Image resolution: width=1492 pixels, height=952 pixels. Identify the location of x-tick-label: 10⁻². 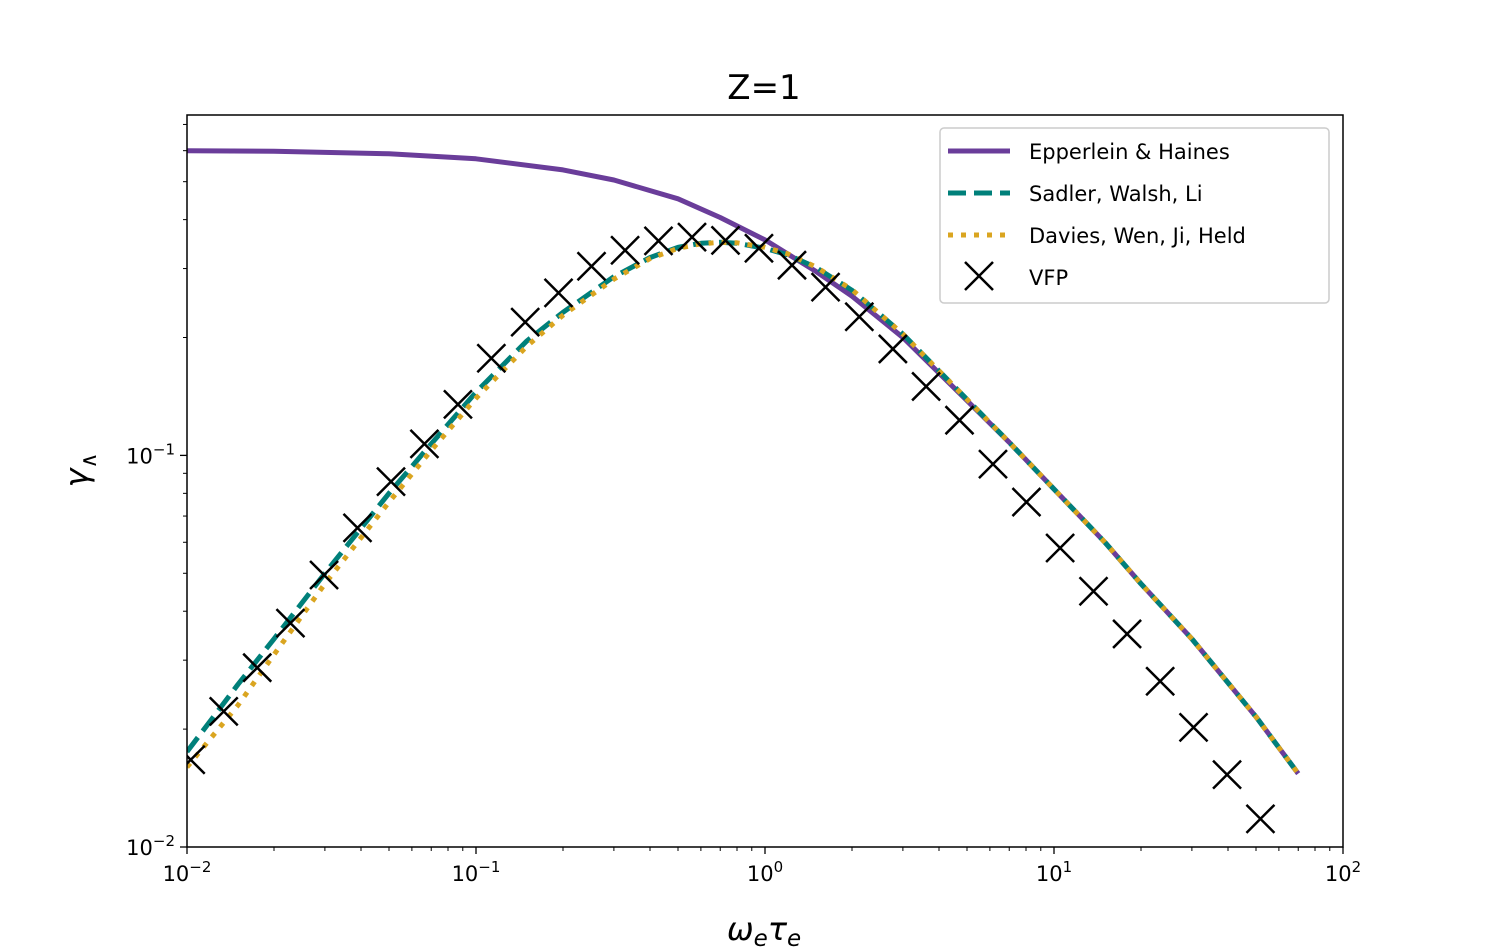
(187, 872).